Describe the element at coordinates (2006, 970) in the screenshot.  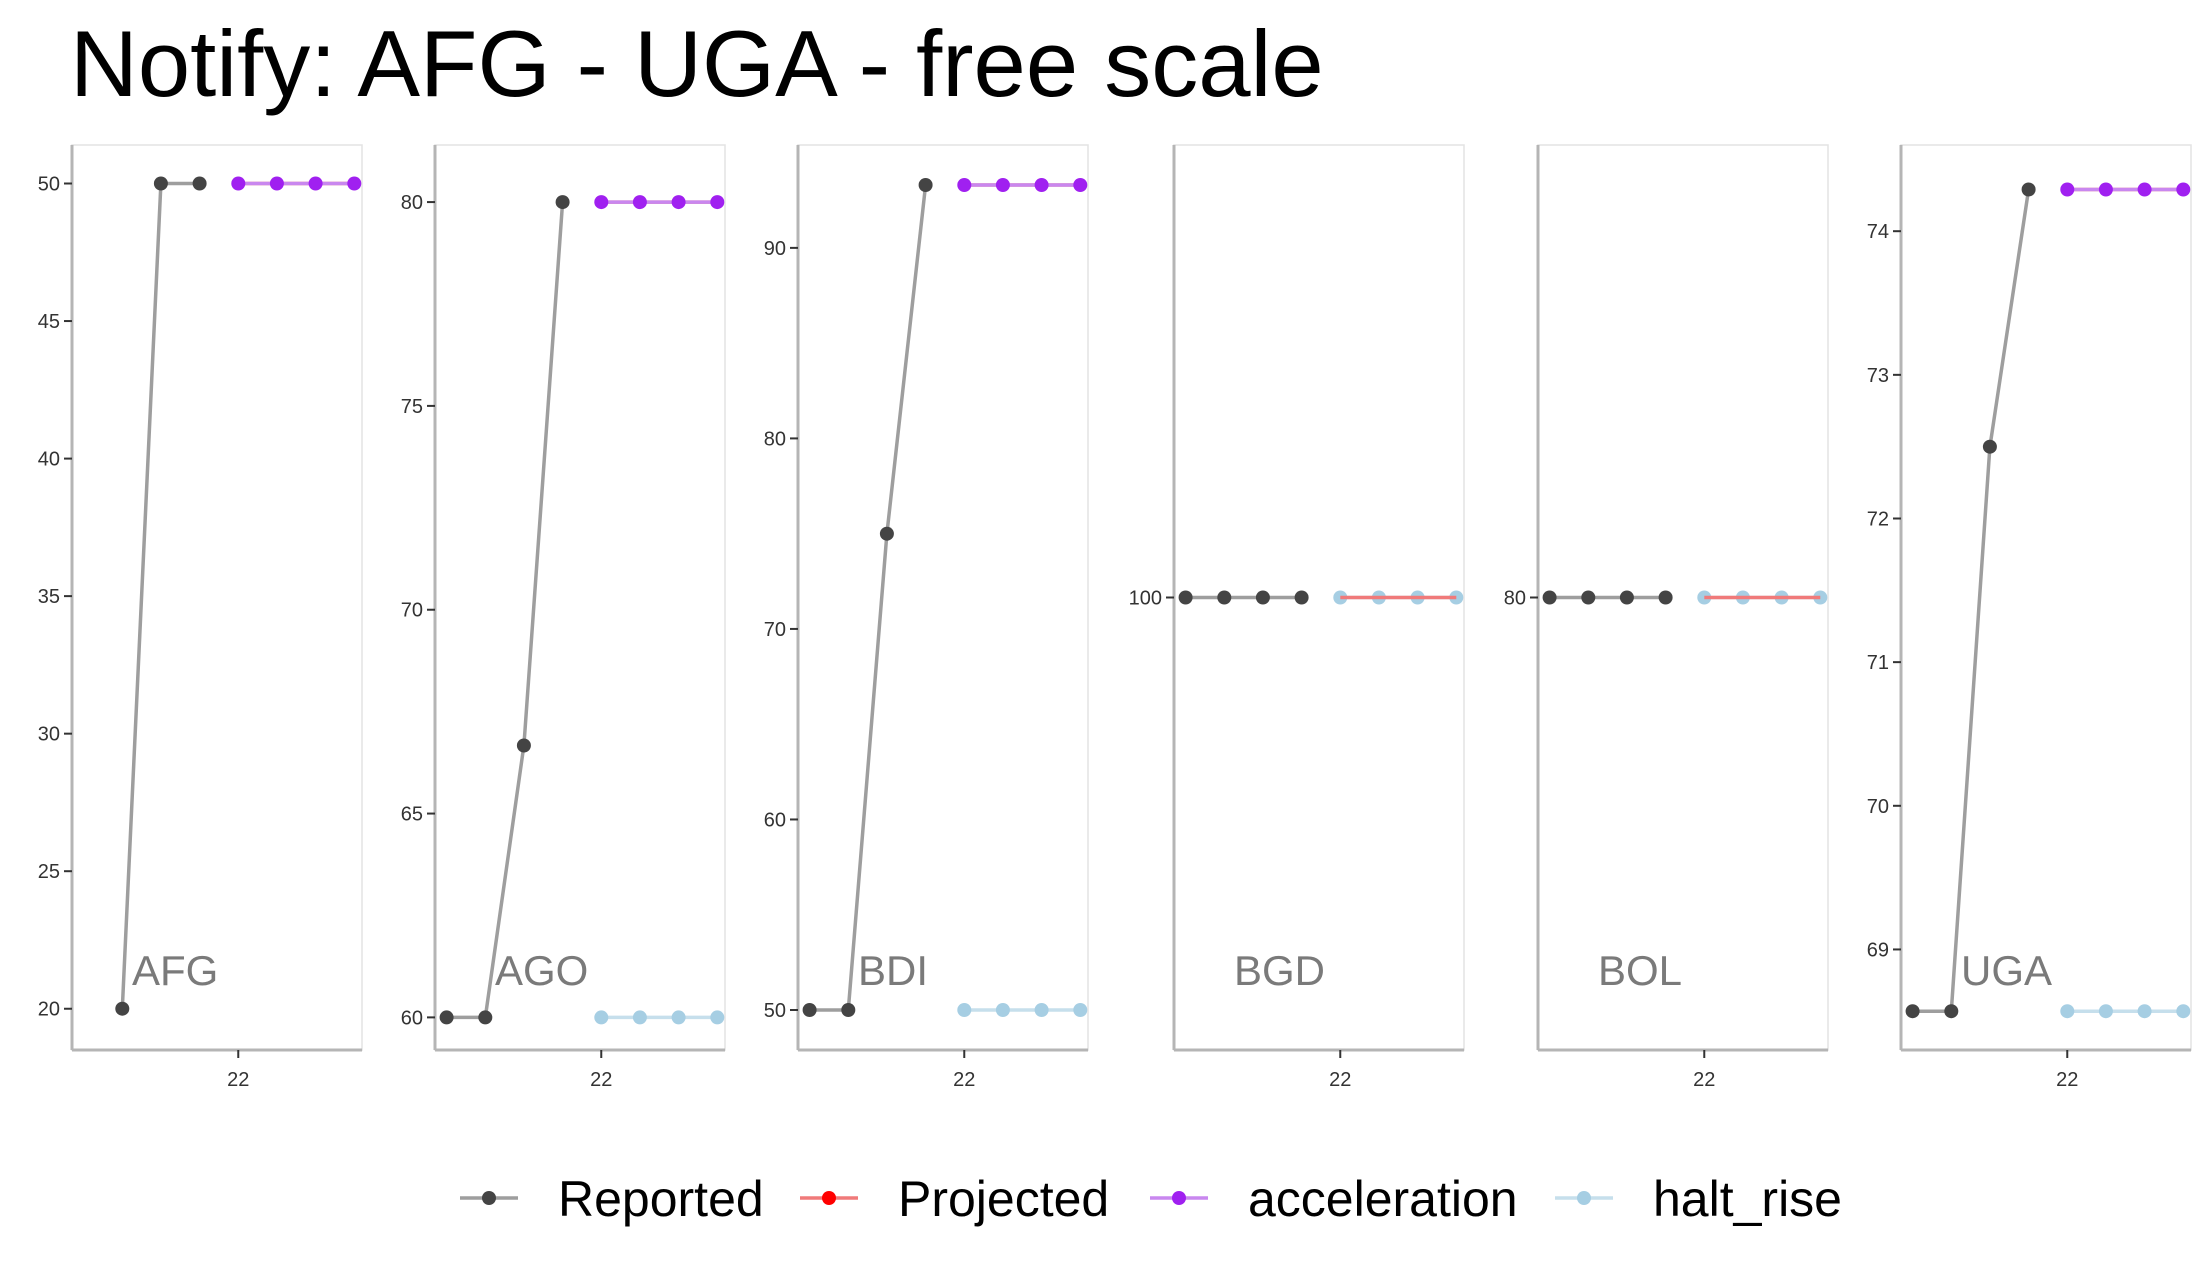
I see `facet-label: UGA` at that location.